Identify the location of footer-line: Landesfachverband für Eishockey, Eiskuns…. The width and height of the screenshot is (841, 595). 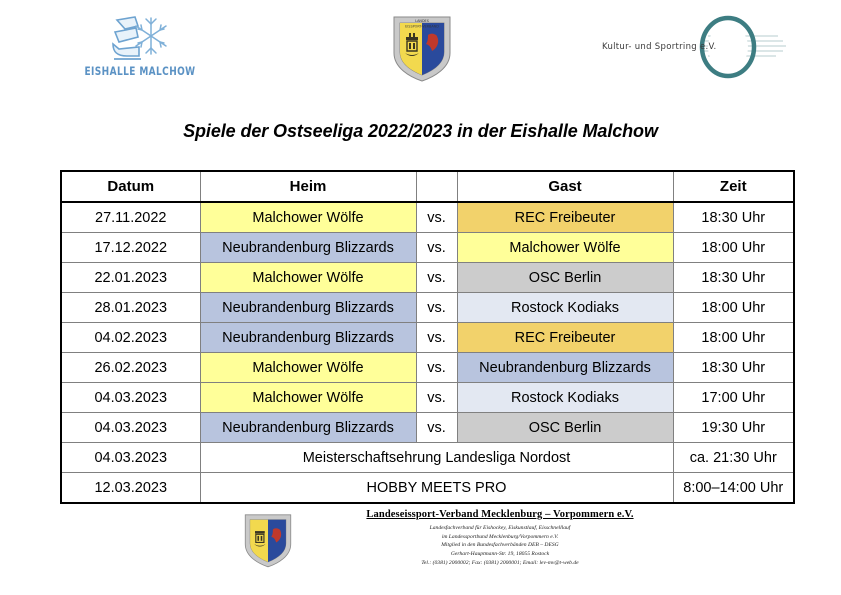
(500, 528).